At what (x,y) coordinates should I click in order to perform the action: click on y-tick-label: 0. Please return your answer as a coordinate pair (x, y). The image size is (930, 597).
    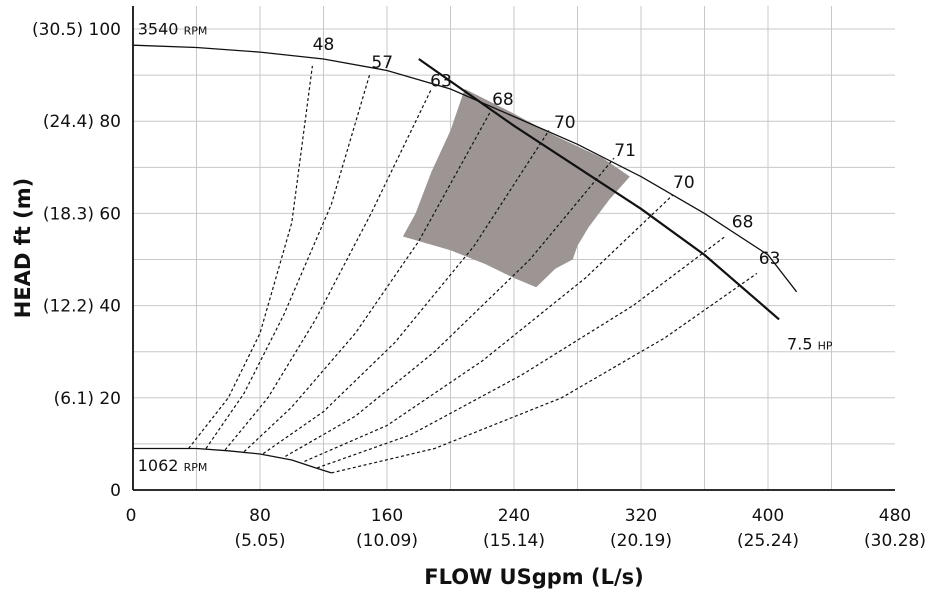
    Looking at the image, I should click on (115, 491).